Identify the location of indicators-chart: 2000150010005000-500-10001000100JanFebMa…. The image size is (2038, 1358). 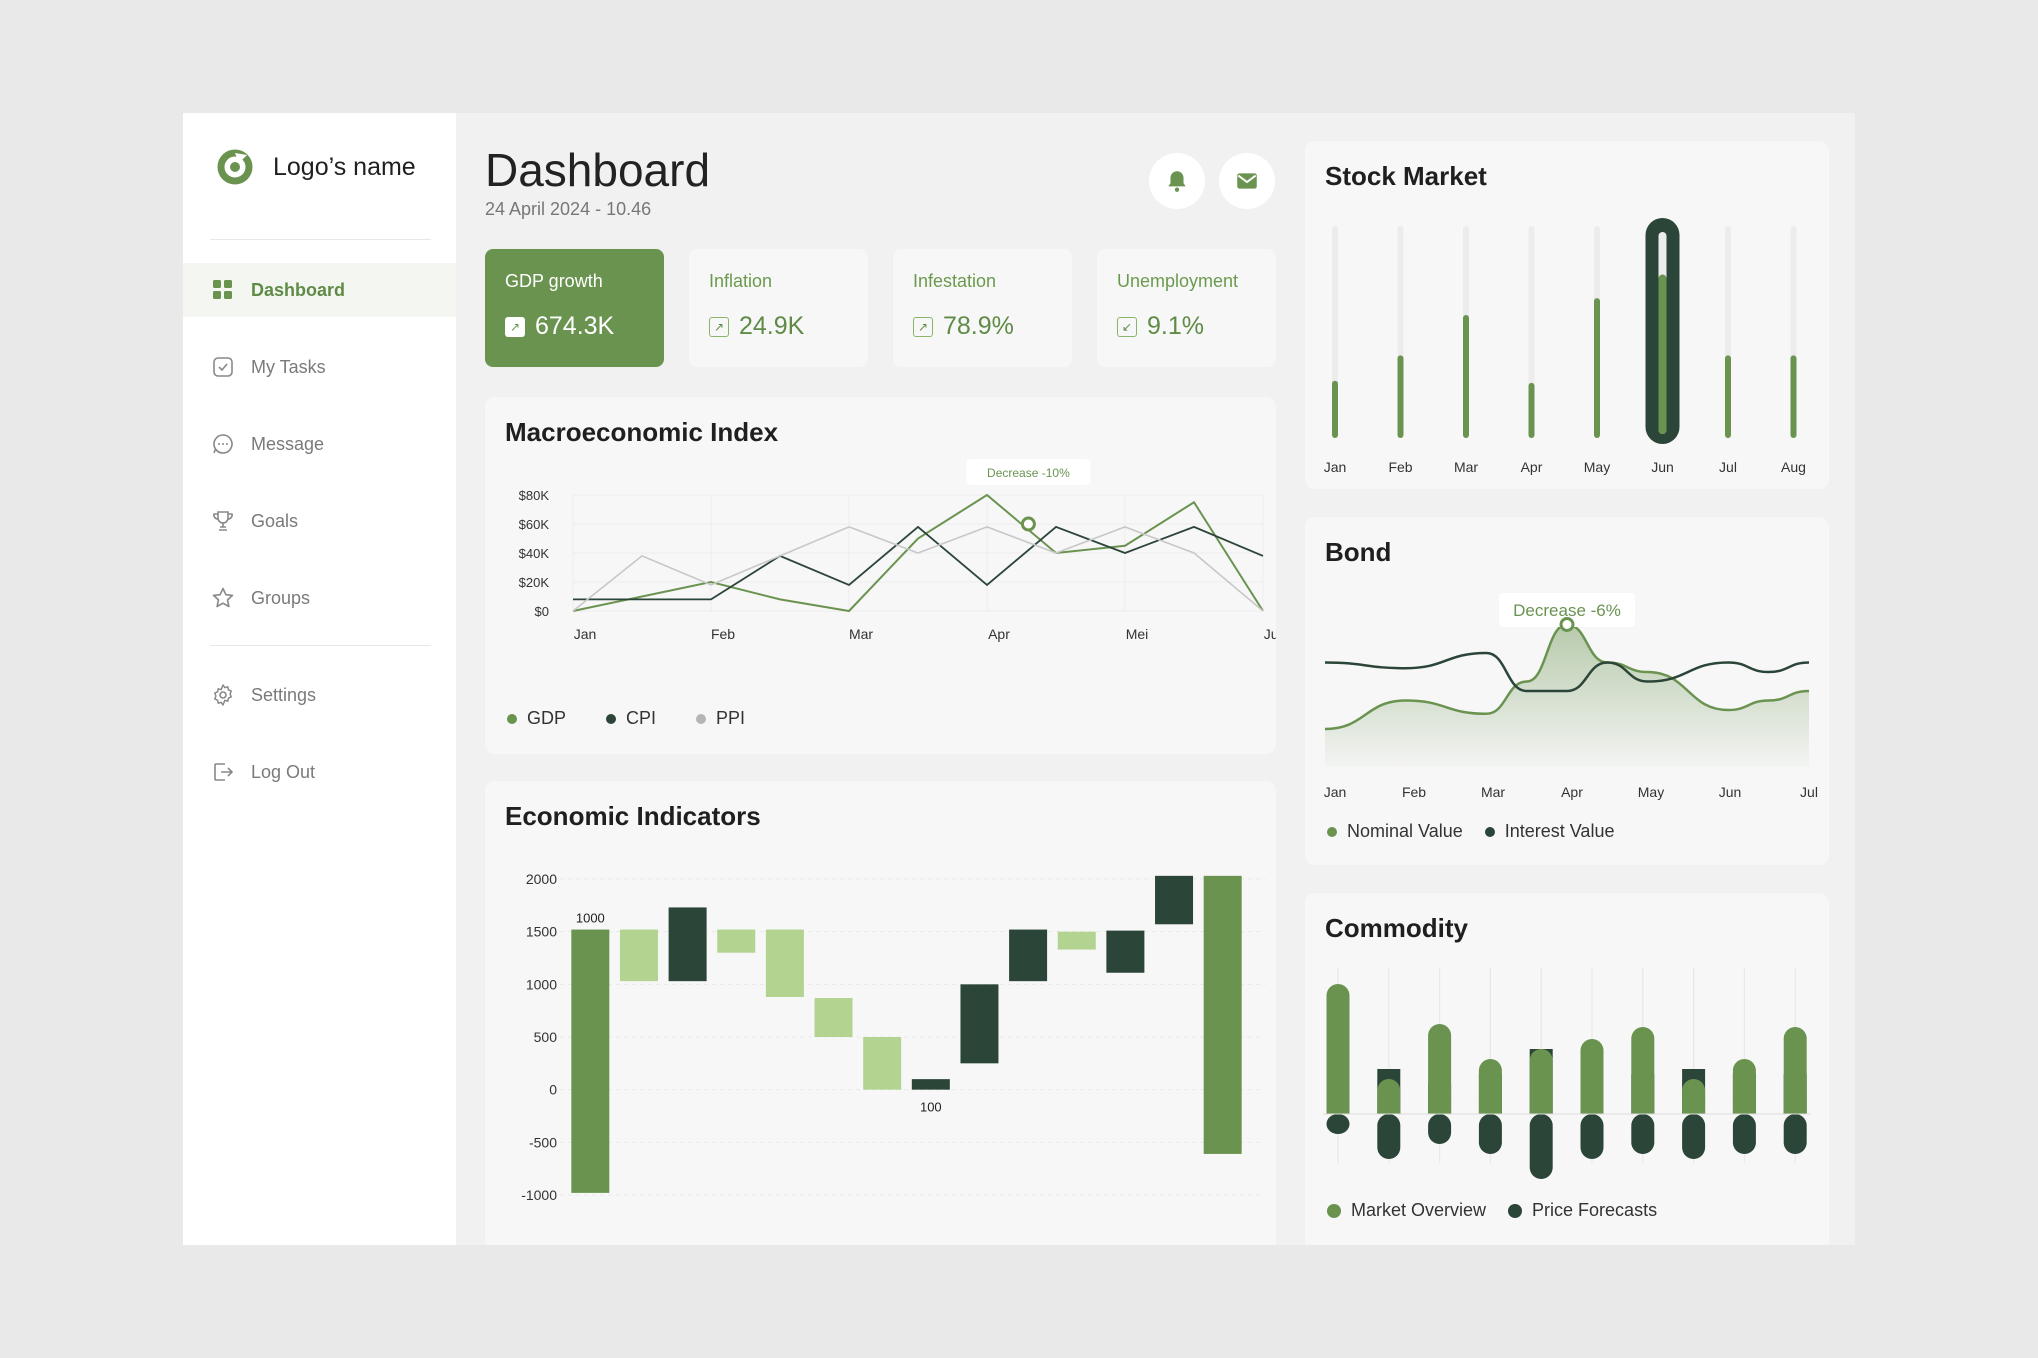
(893, 1037).